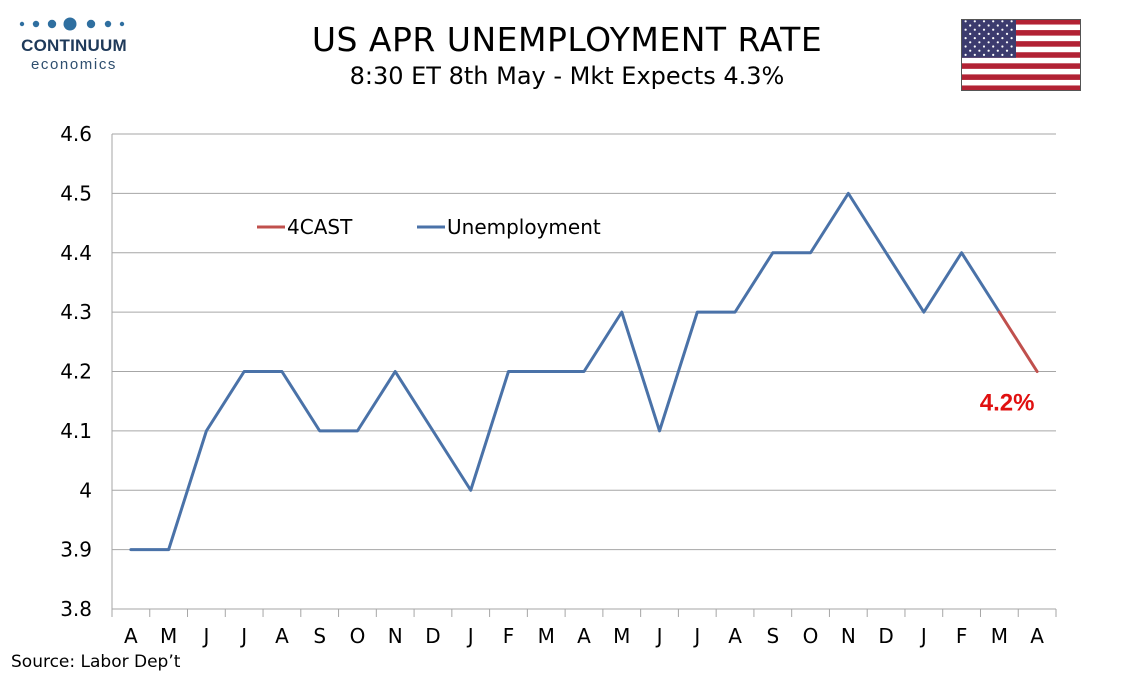 Image resolution: width=1134 pixels, height=680 pixels. I want to click on us-flag-icon, so click(1021, 55).